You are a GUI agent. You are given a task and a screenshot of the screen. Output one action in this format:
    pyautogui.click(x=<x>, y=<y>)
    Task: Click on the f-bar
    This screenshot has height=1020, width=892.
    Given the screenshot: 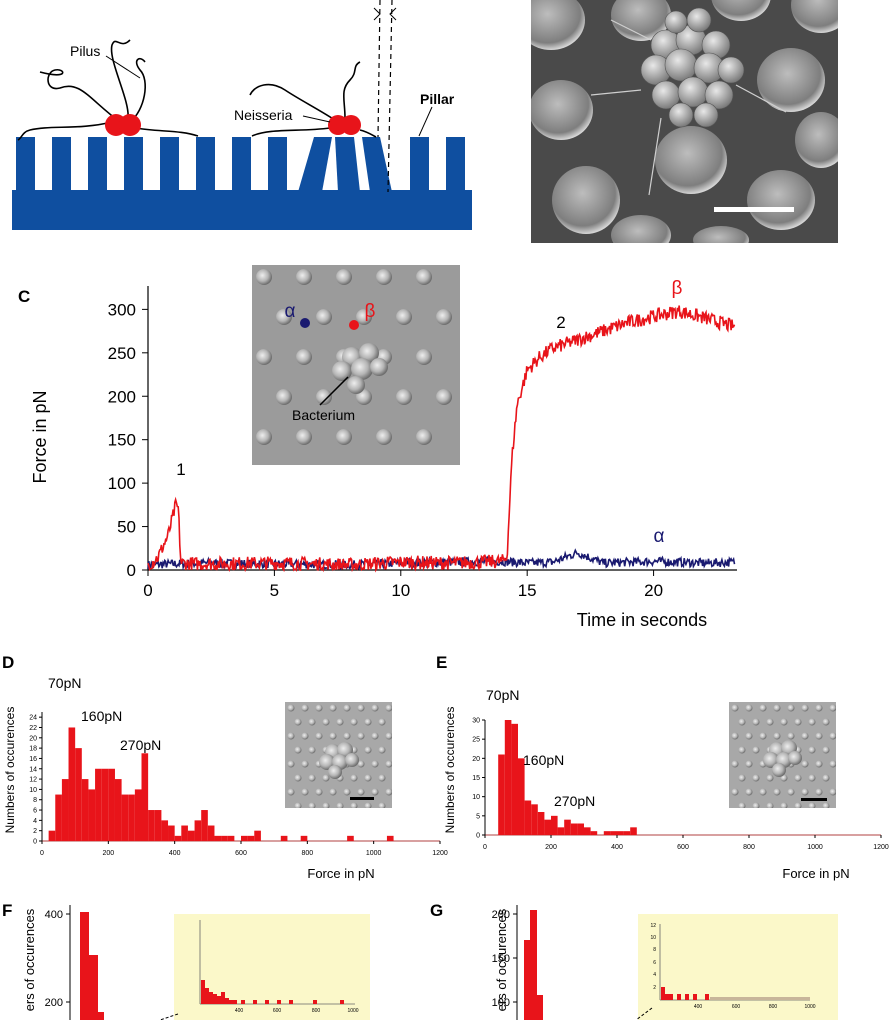 What is the action you would take?
    pyautogui.click(x=93, y=987)
    